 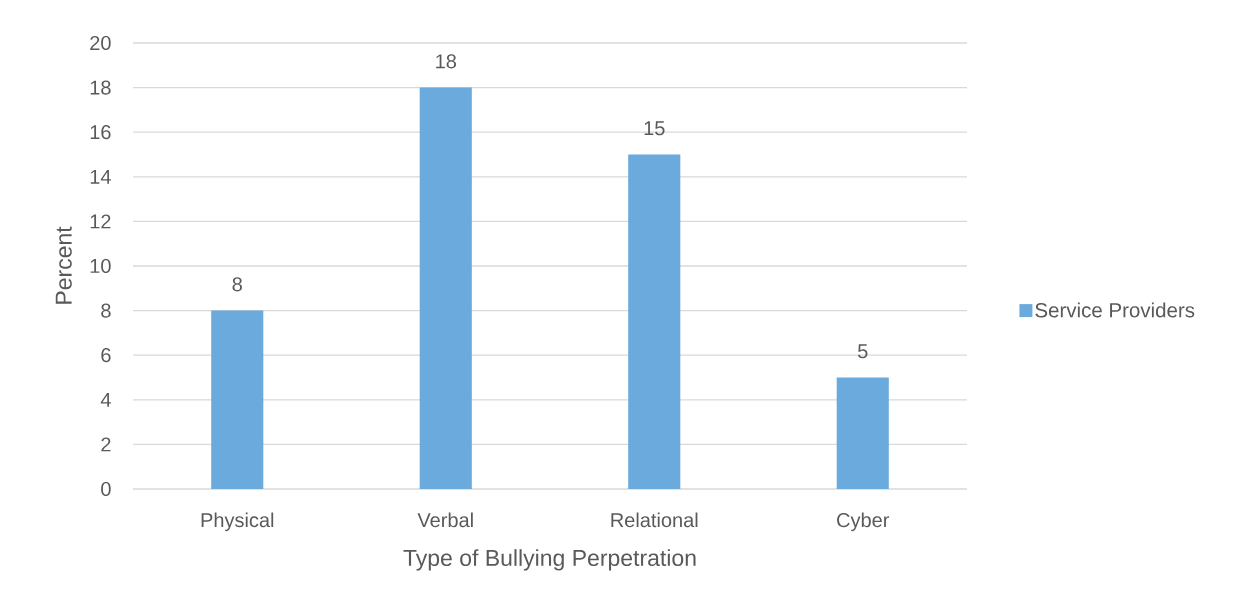 What do you see at coordinates (106, 444) in the screenshot?
I see `y-tick-label: 2` at bounding box center [106, 444].